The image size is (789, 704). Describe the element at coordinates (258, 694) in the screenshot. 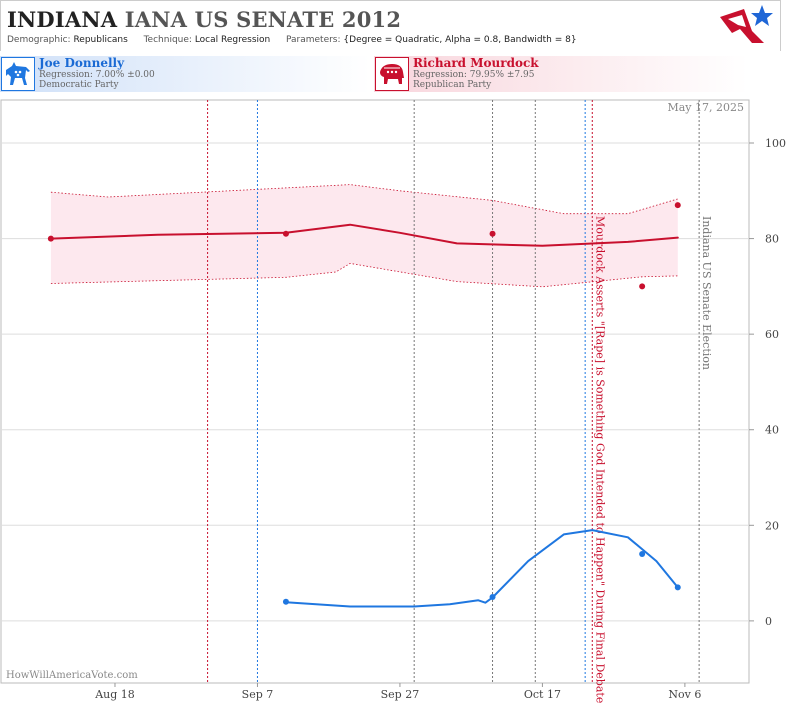

I see `x-tick-label: Sep 7` at that location.